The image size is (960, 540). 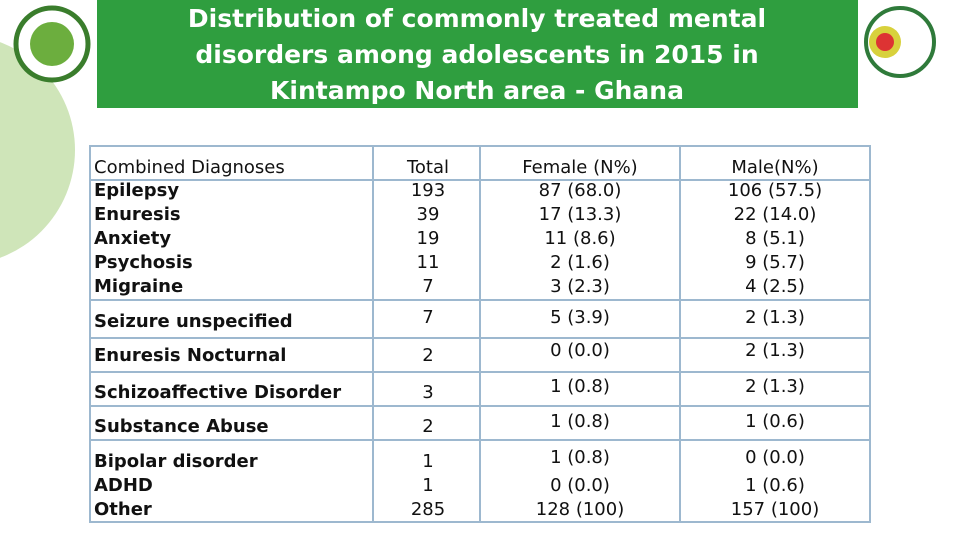 What do you see at coordinates (427, 392) in the screenshot?
I see `cell: 3` at bounding box center [427, 392].